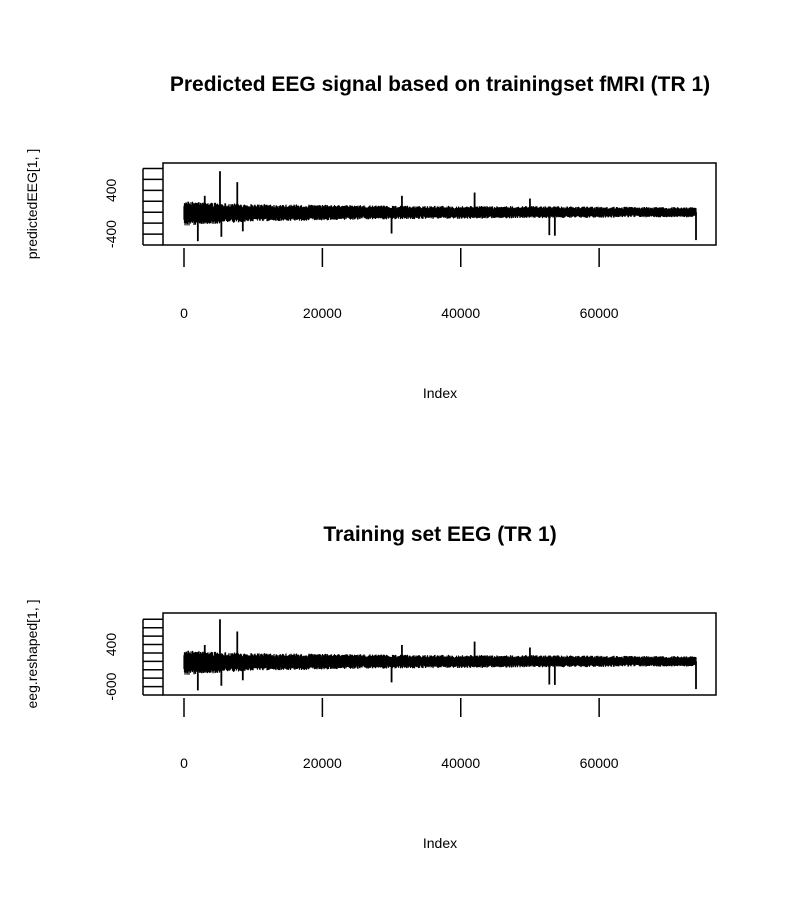  What do you see at coordinates (32, 204) in the screenshot?
I see `y-axis-label: predictedEEG[1, ]` at bounding box center [32, 204].